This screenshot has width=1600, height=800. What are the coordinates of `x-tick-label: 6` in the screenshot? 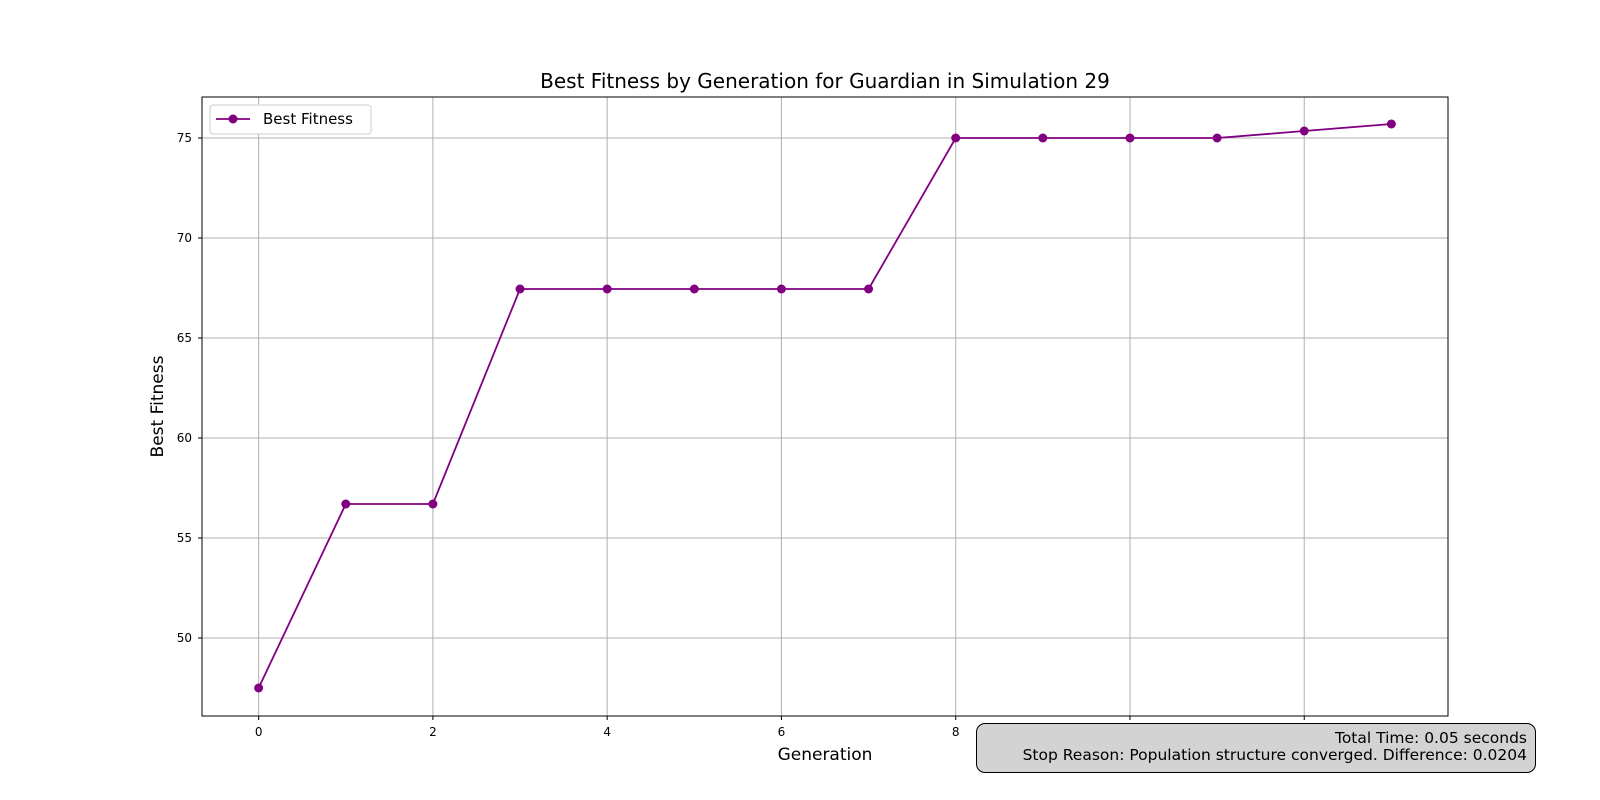 It's located at (782, 732).